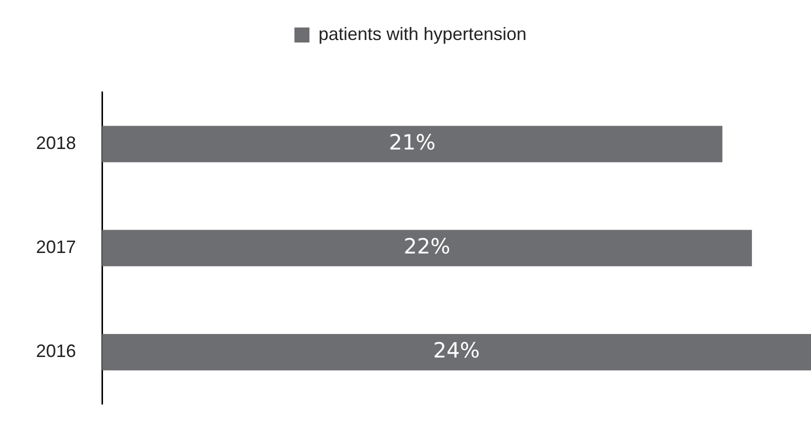 The height and width of the screenshot is (441, 811). What do you see at coordinates (412, 142) in the screenshot?
I see `data-label: 21%` at bounding box center [412, 142].